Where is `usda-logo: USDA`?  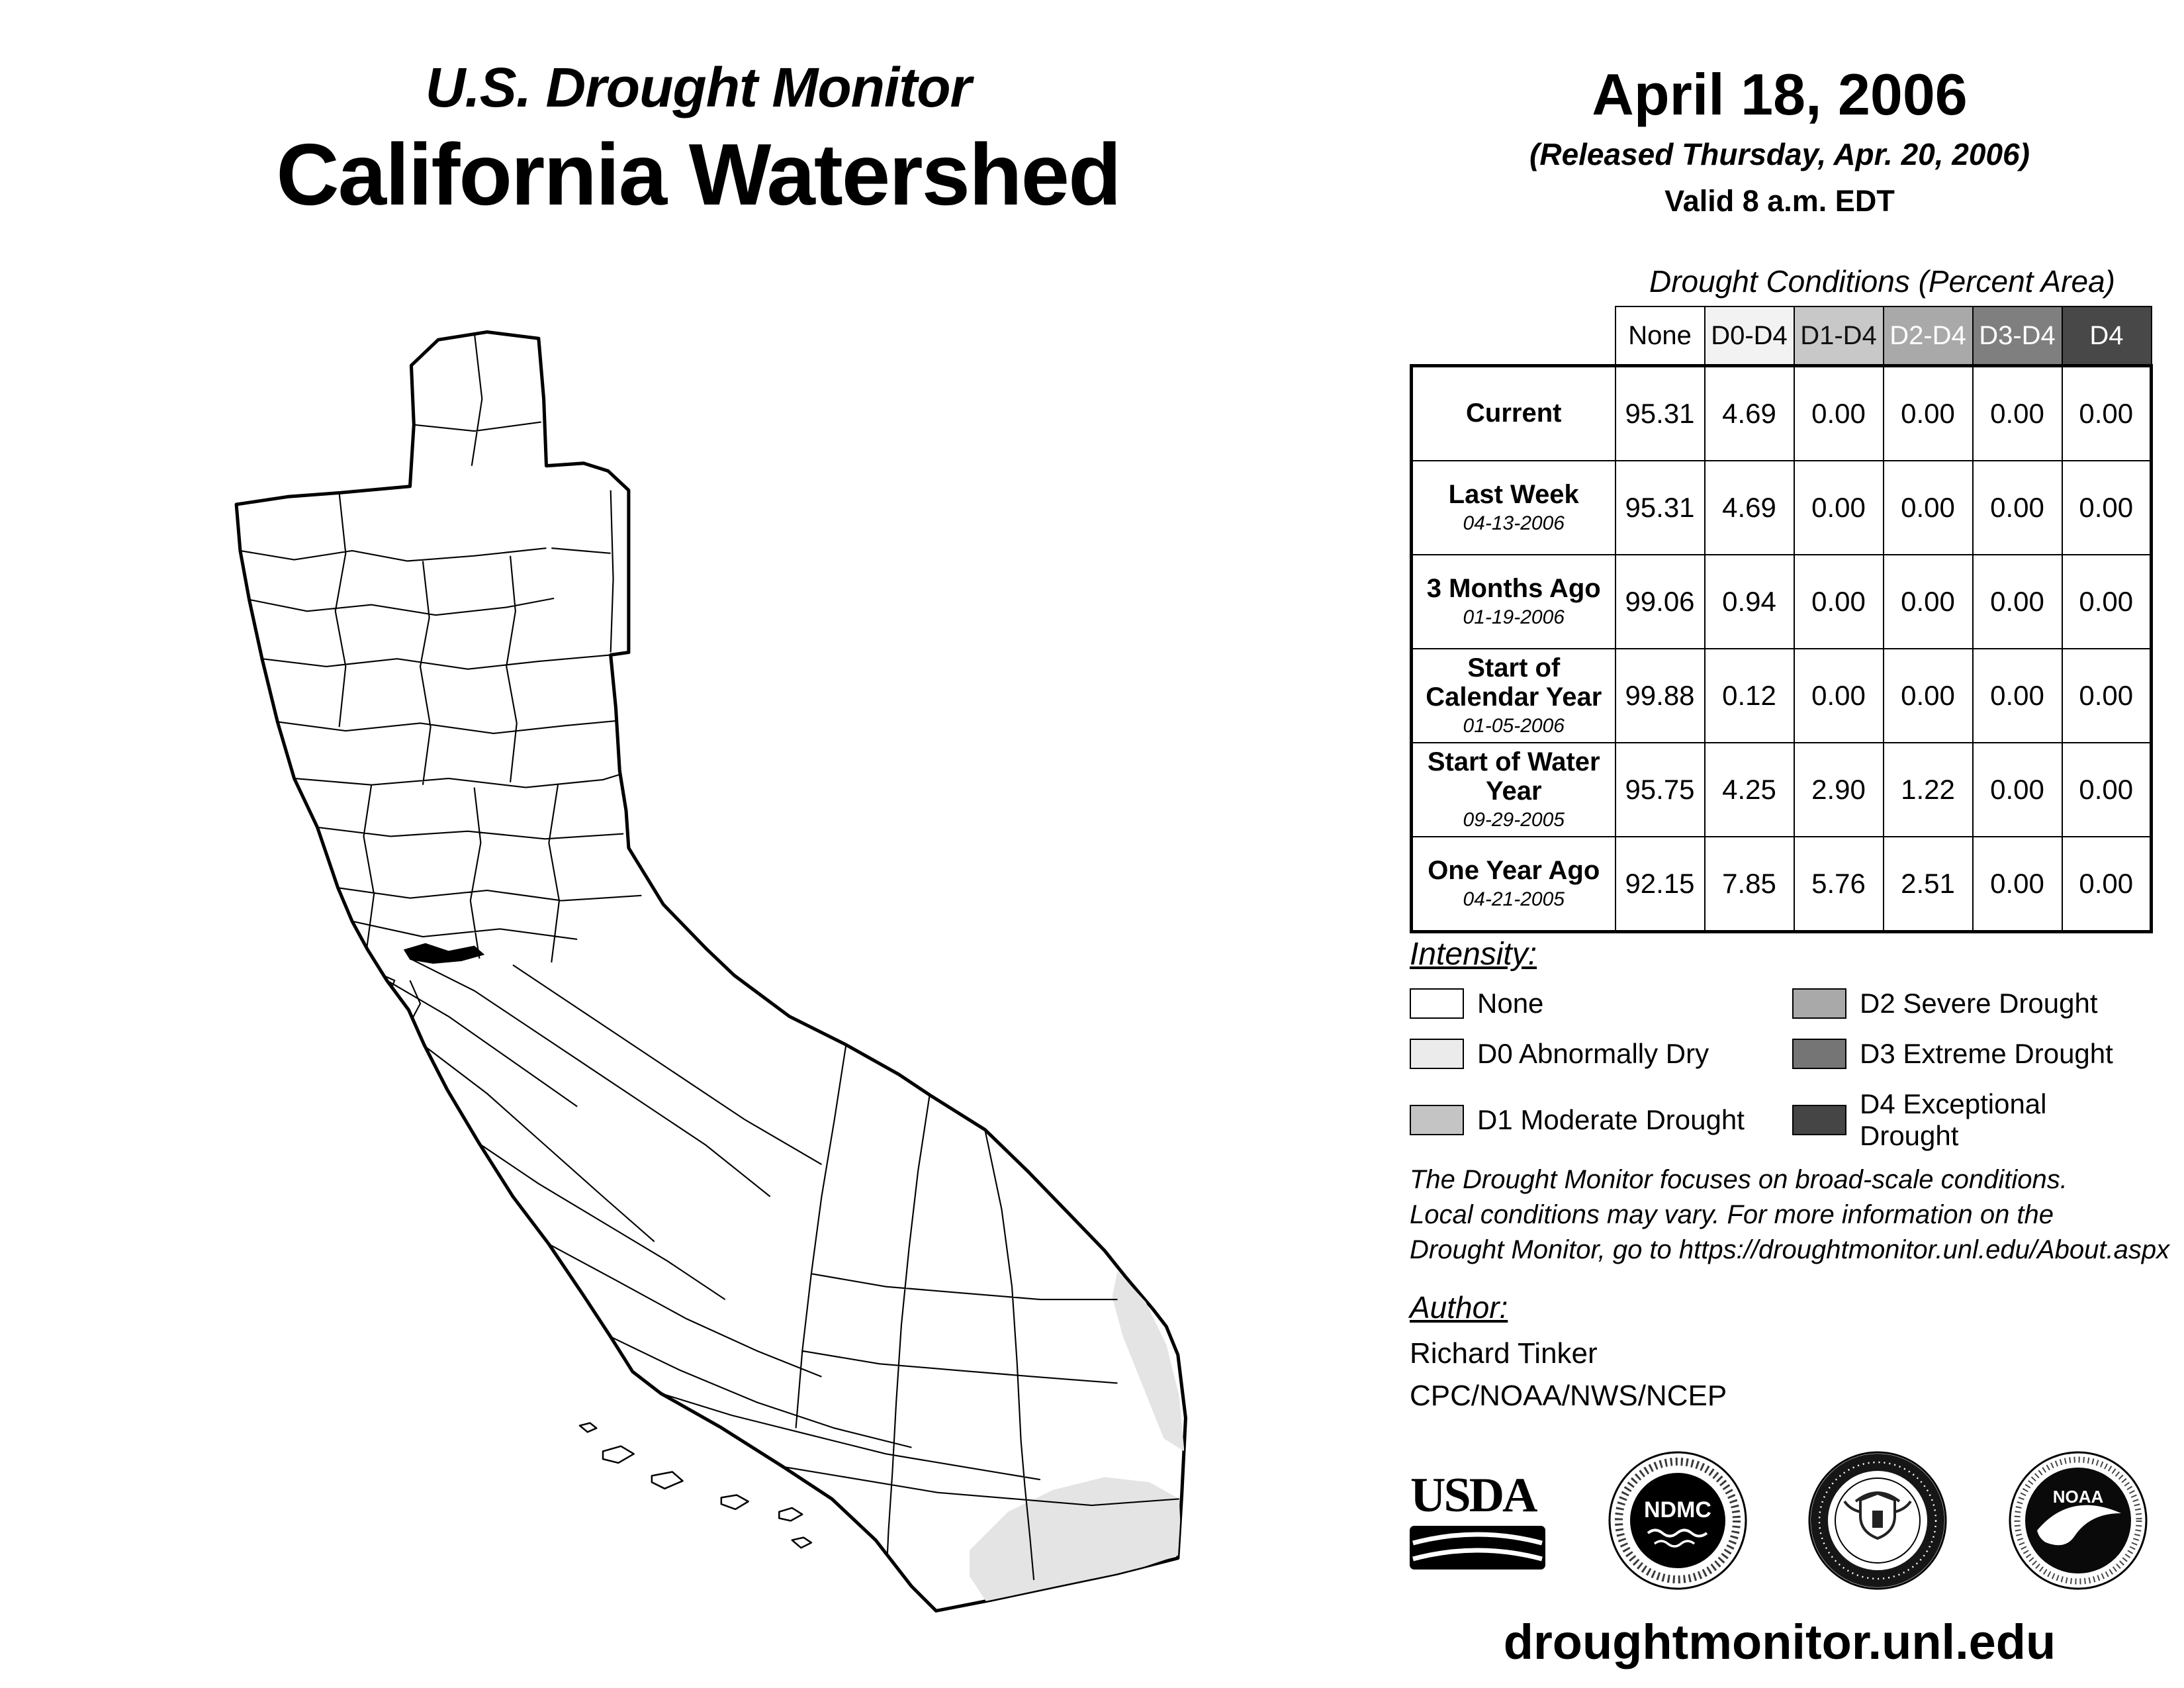 usda-logo: USDA is located at coordinates (1477, 1519).